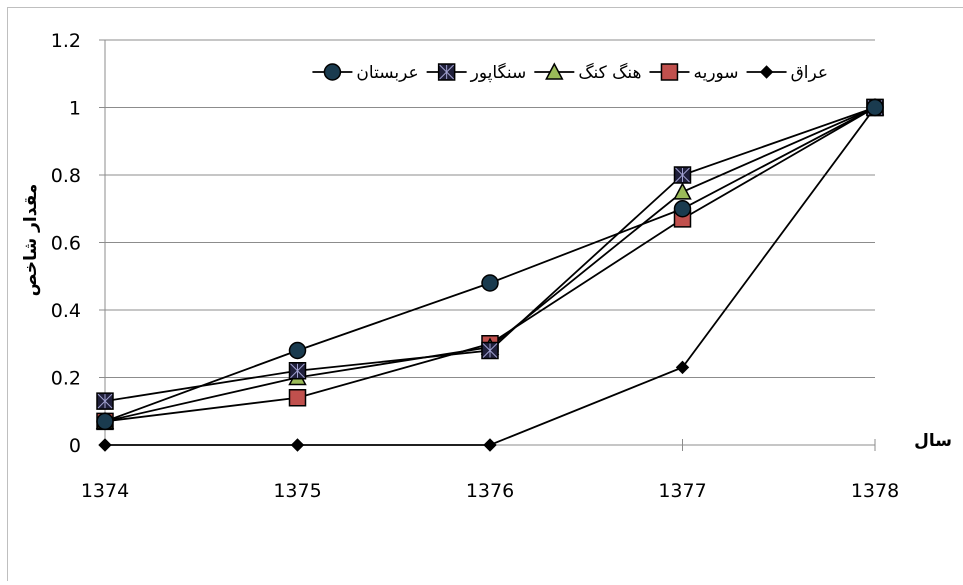 Image resolution: width=963 pixels, height=585 pixels. What do you see at coordinates (933, 441) in the screenshot?
I see `x-axis-label: سال` at bounding box center [933, 441].